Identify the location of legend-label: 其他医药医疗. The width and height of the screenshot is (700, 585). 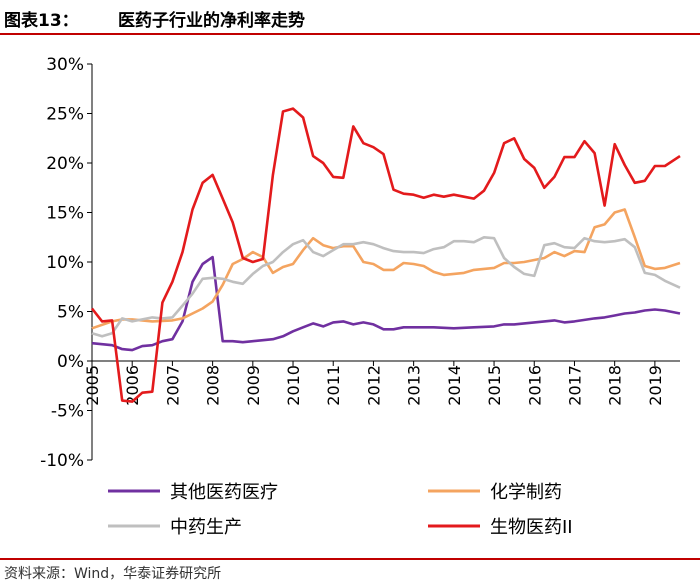
(224, 492).